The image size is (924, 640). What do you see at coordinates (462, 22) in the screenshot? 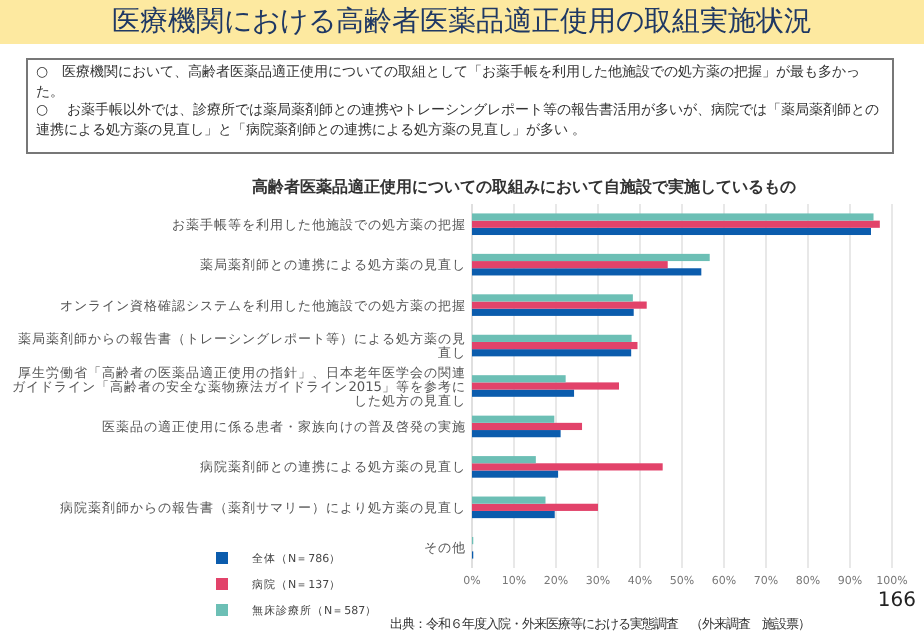
I see `chart-title: 医療機関における高齢者医薬品適正使用の取組実施状況` at bounding box center [462, 22].